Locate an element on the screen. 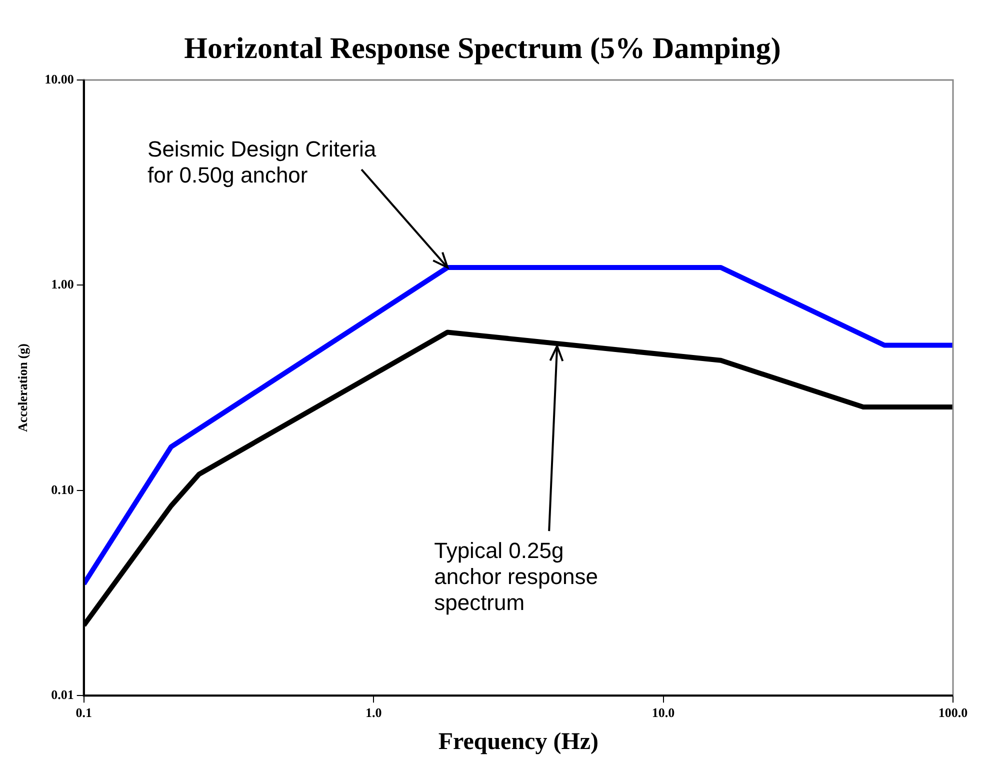 This screenshot has width=989, height=767. x-tick-label: 100.0 is located at coordinates (953, 712).